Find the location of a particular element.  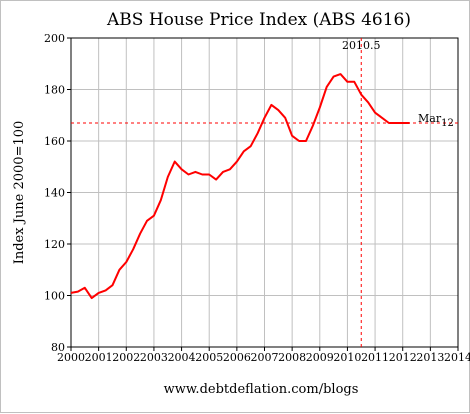

x-tick-label: 2008 is located at coordinates (292, 357).